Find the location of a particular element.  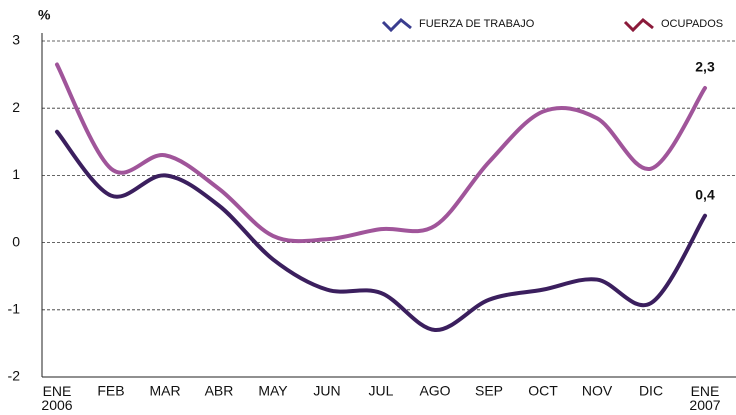

x-tick-label: DIC is located at coordinates (651, 391).